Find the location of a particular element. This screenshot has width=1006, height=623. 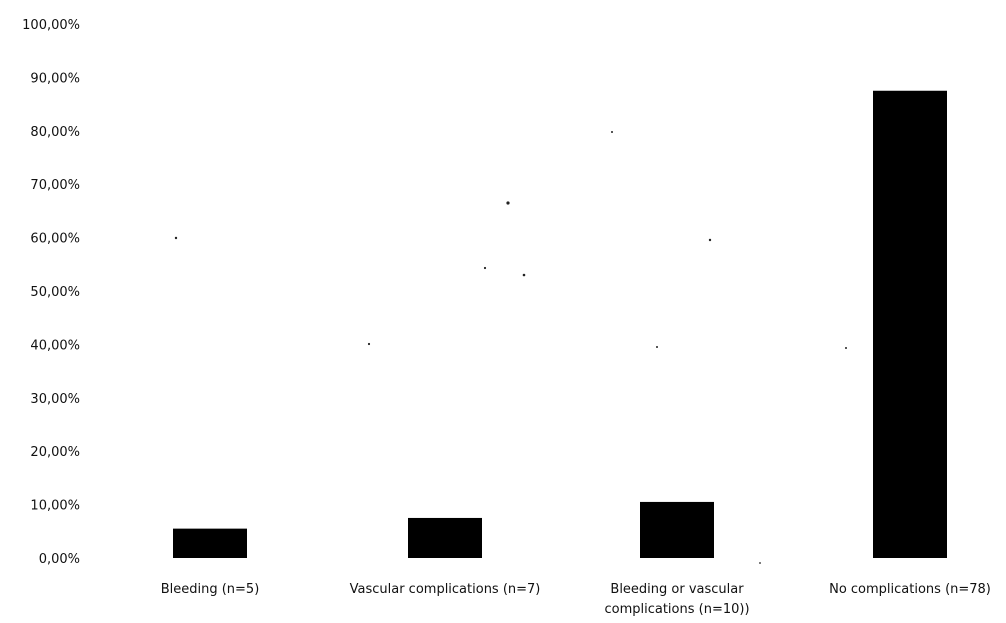

category-label: Vascular complications (n=7) is located at coordinates (445, 589).